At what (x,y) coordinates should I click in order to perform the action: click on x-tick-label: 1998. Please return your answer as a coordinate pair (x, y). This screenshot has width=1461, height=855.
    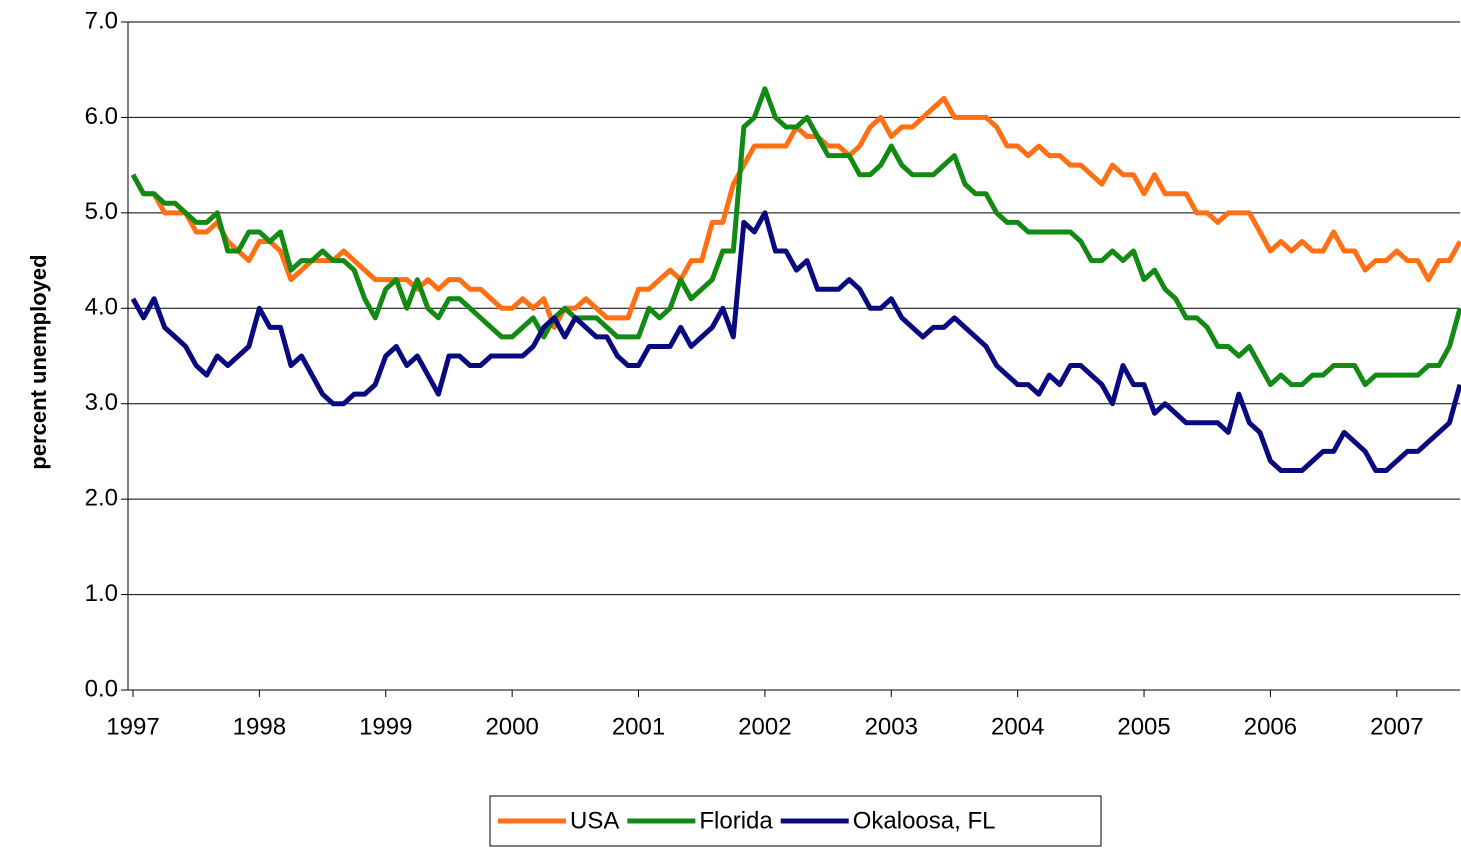
    Looking at the image, I should click on (259, 726).